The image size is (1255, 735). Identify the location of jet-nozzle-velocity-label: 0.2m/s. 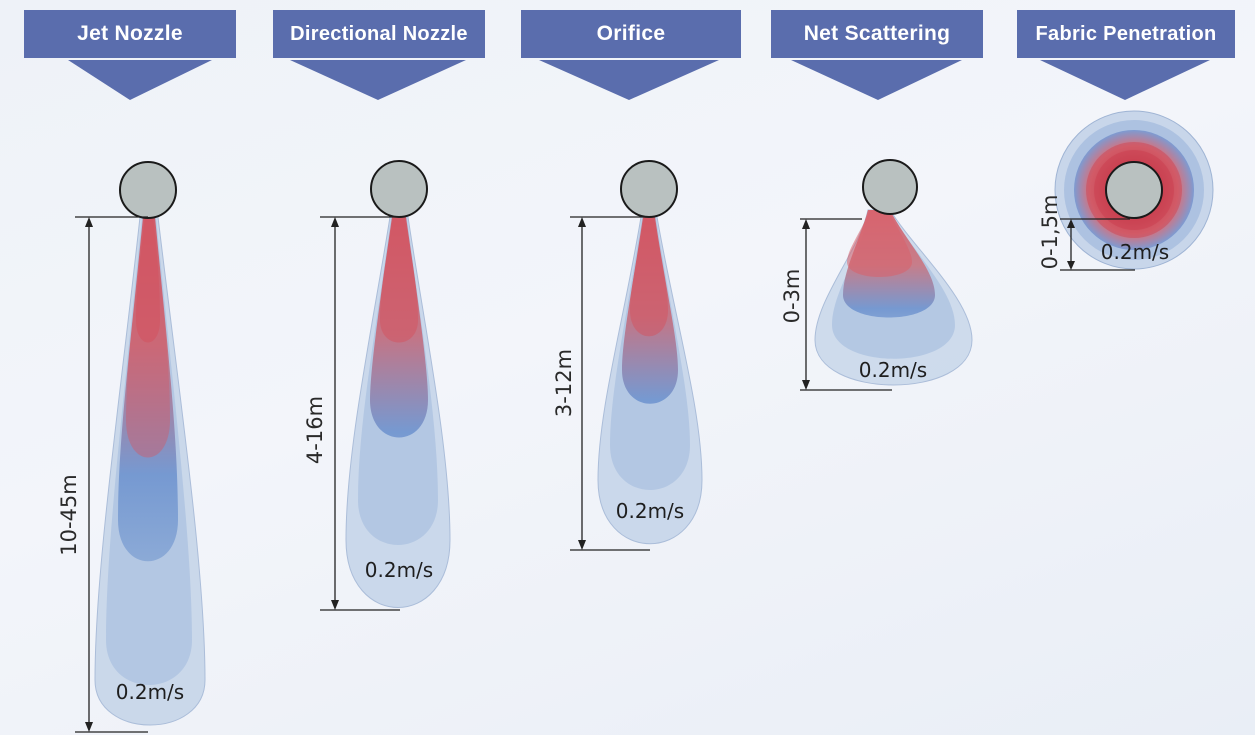
(150, 692).